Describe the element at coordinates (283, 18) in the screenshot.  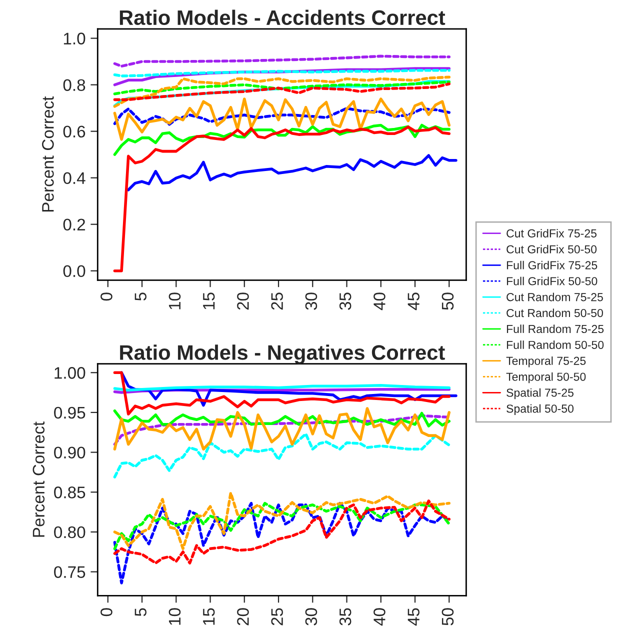
I see `chart-title: Ratio Models - Accidents Correct` at that location.